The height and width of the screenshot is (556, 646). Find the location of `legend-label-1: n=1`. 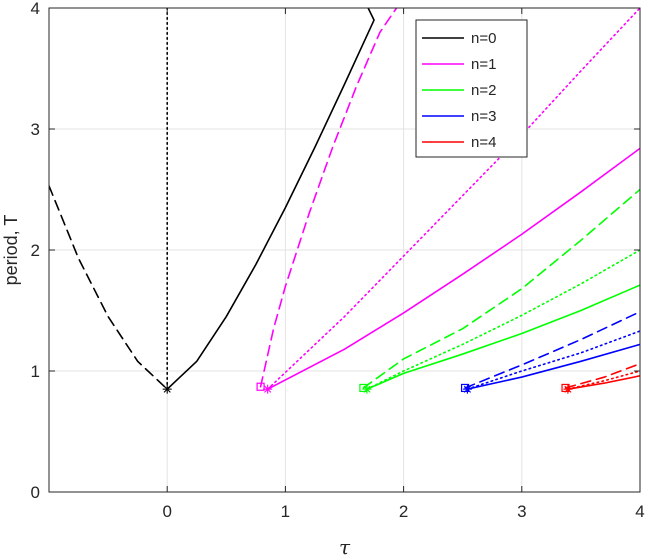

legend-label-1: n=1 is located at coordinates (483, 64).